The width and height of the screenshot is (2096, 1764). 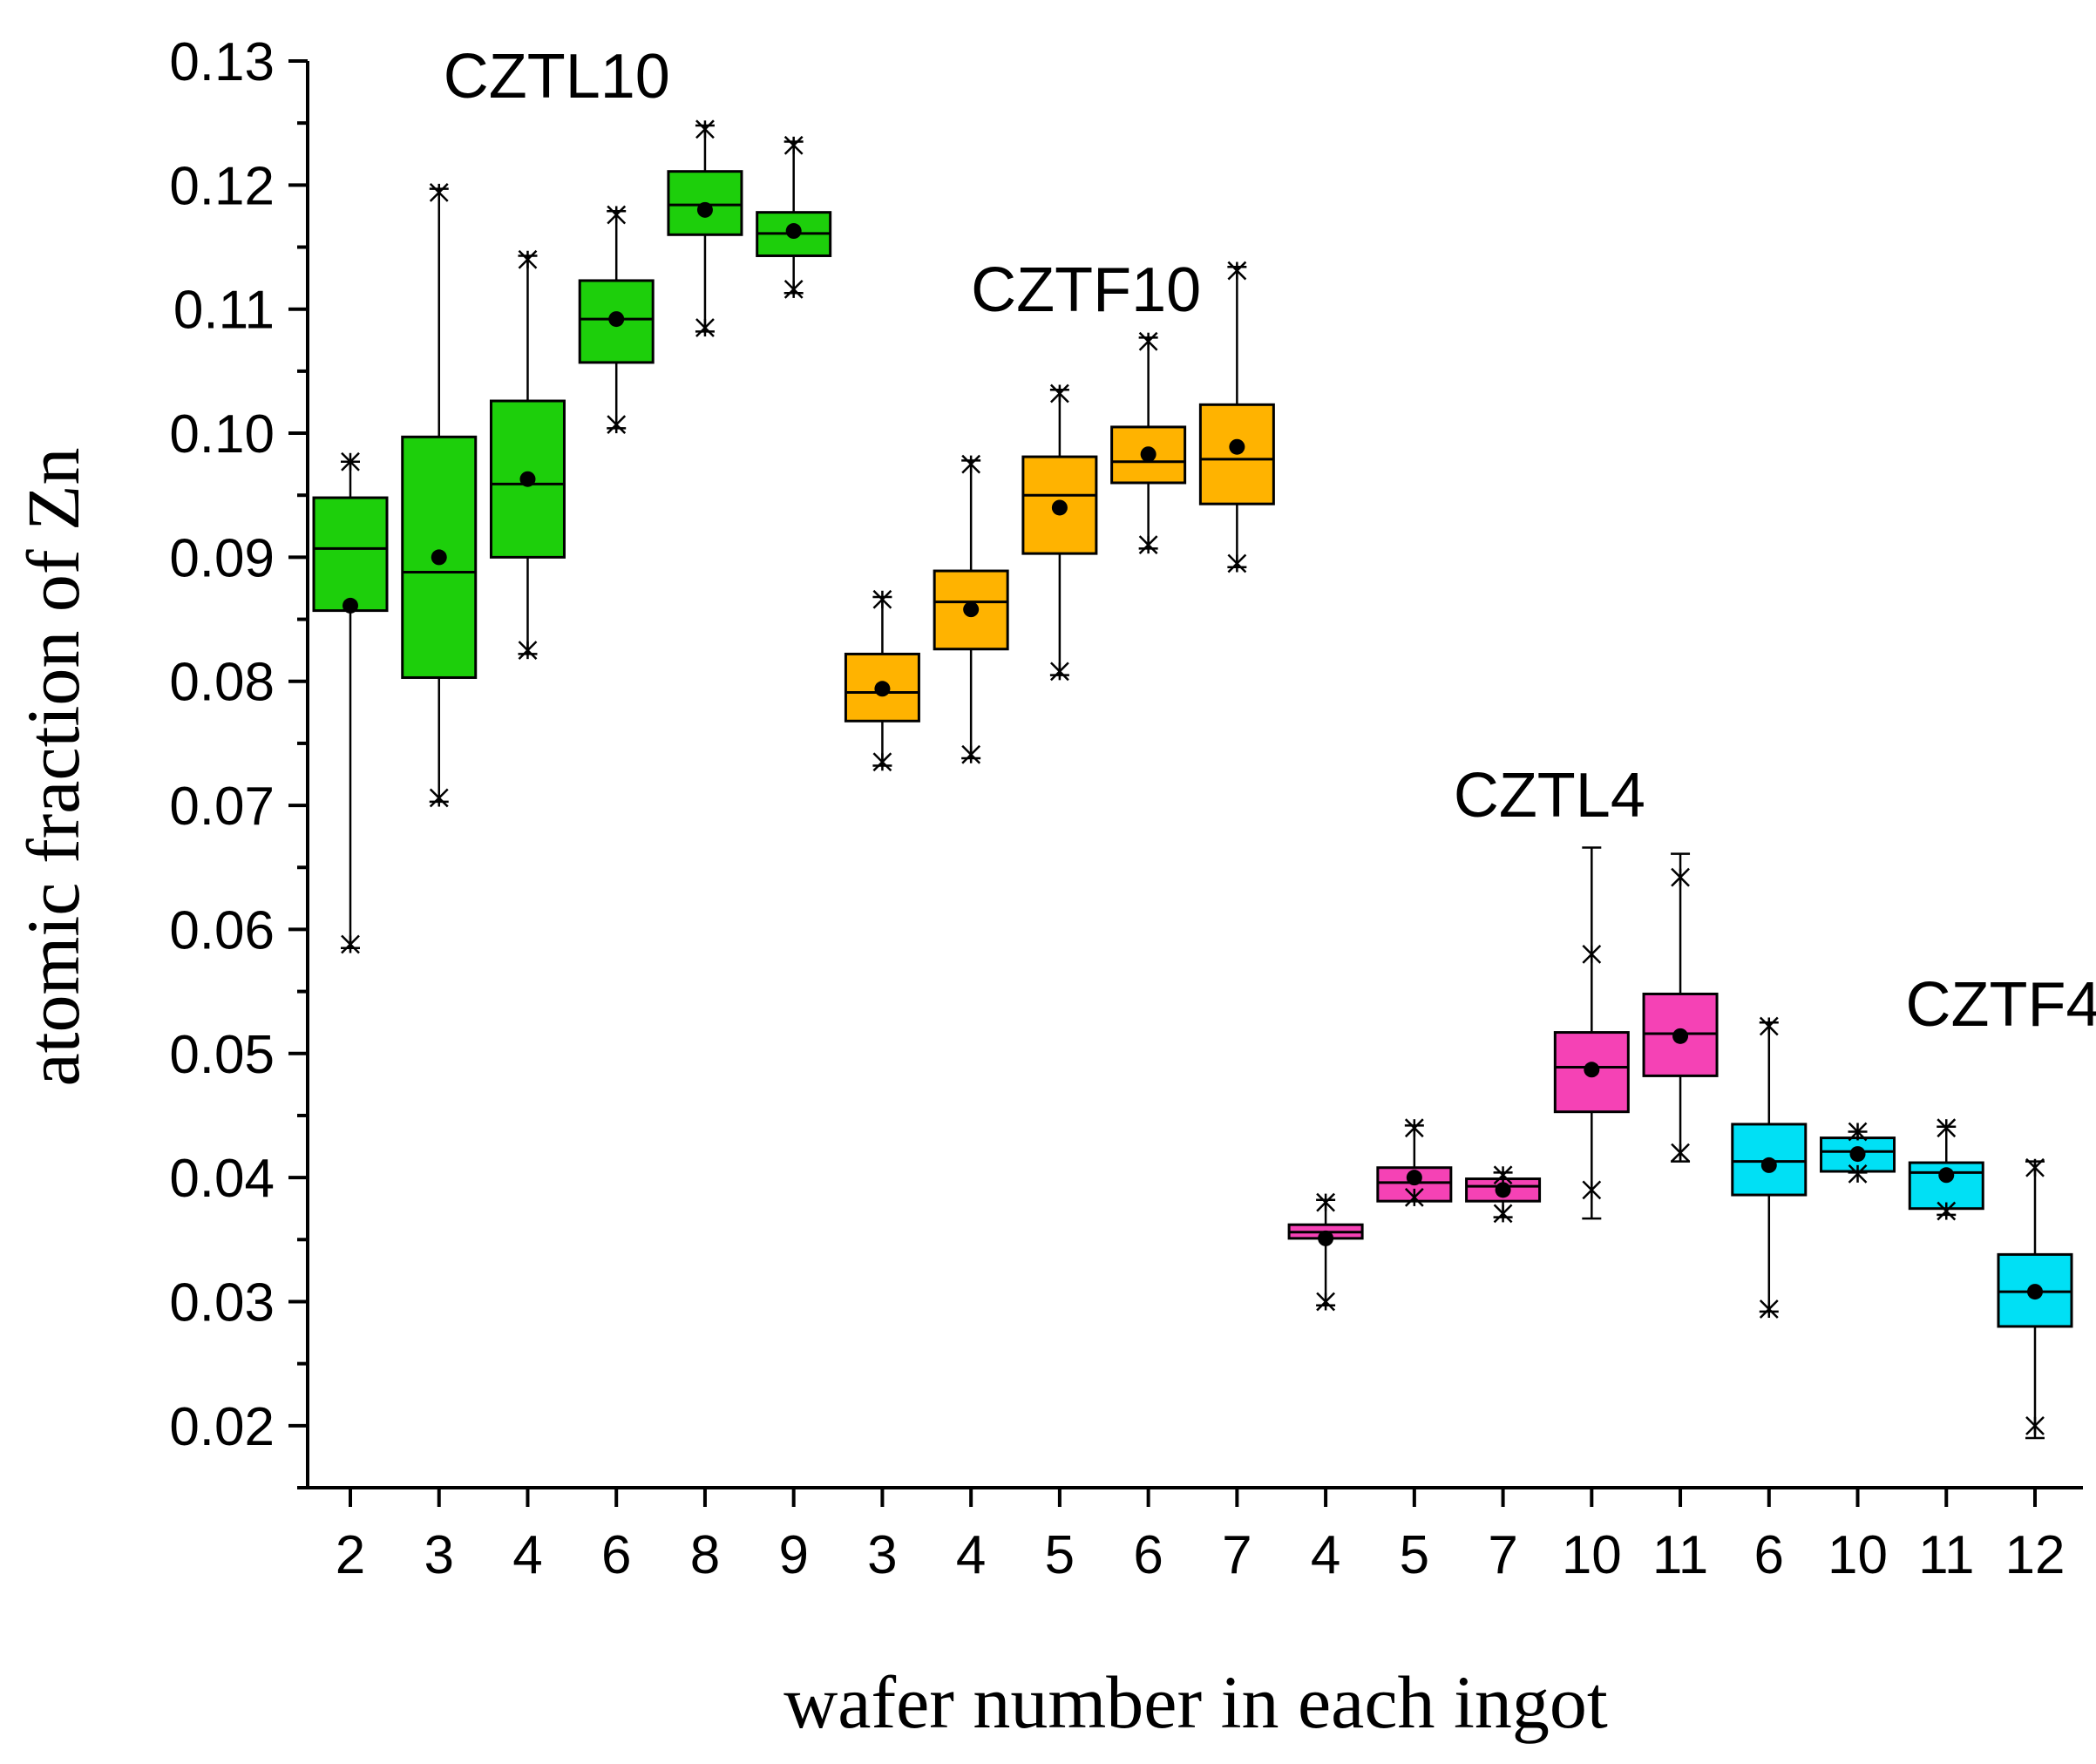 What do you see at coordinates (705, 1555) in the screenshot?
I see `x-tick-label: 8` at bounding box center [705, 1555].